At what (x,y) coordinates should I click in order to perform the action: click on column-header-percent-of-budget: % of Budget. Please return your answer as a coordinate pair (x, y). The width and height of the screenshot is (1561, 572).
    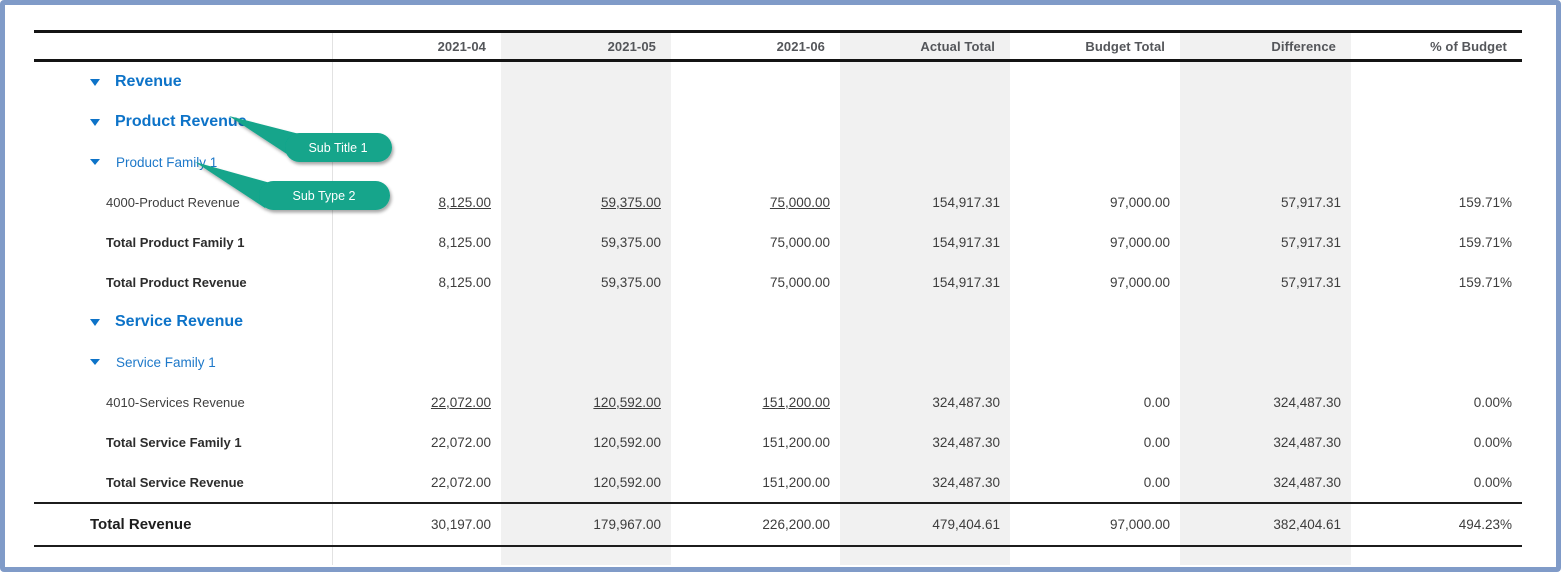
    Looking at the image, I should click on (1468, 46).